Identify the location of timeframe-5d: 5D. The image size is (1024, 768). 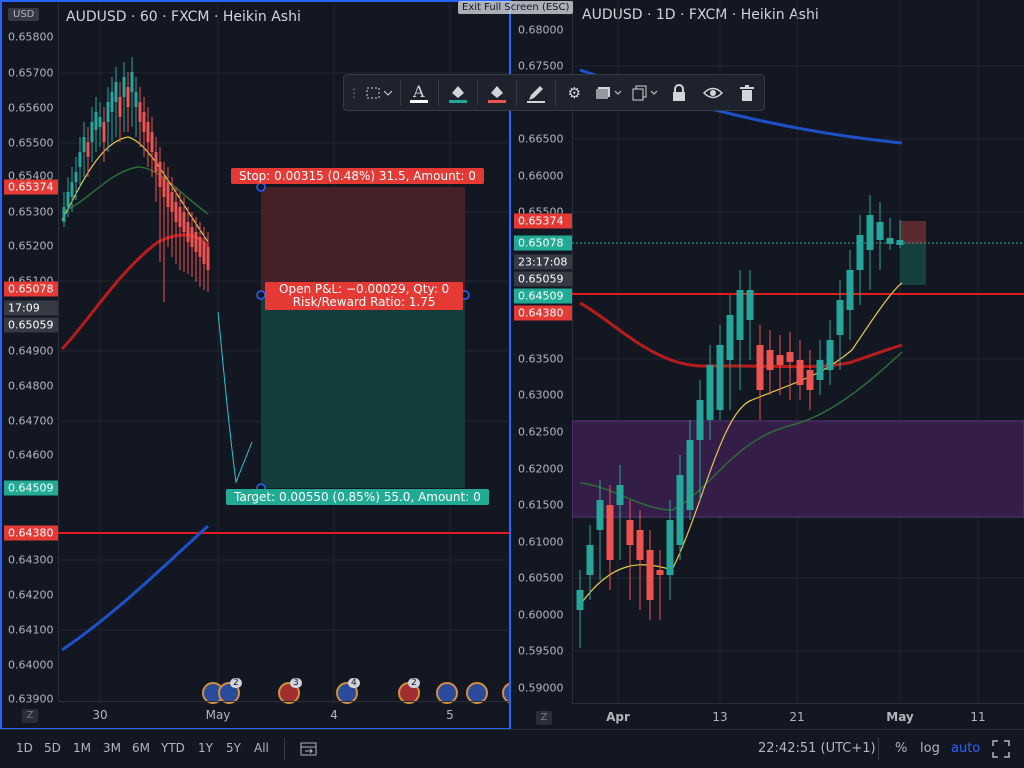
(52, 748).